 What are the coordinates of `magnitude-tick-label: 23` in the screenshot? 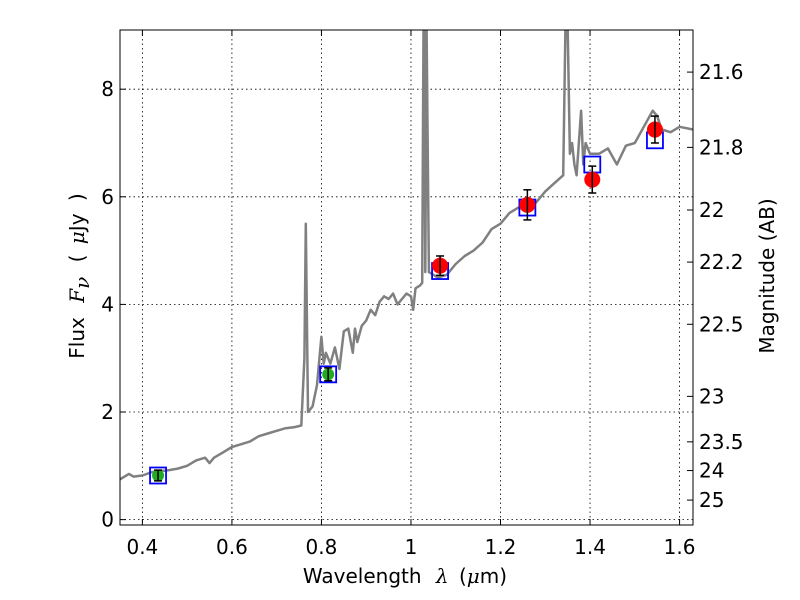 It's located at (711, 396).